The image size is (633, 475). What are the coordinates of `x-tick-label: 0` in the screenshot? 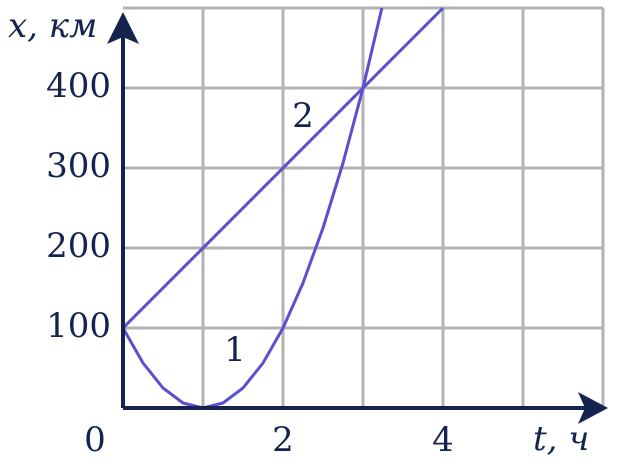 It's located at (95, 440).